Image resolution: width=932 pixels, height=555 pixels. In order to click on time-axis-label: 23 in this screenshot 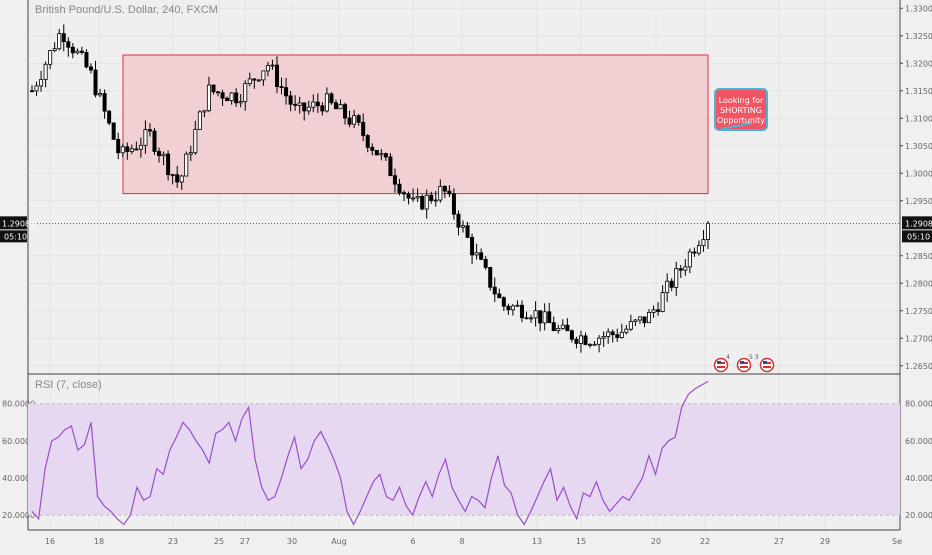, I will do `click(173, 541)`.